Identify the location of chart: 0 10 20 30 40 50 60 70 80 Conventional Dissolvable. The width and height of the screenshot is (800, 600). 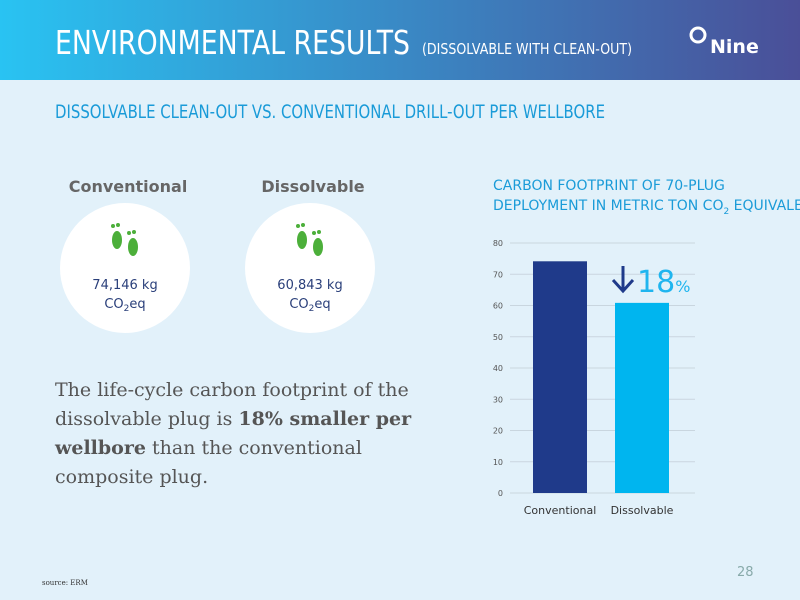
(594, 378).